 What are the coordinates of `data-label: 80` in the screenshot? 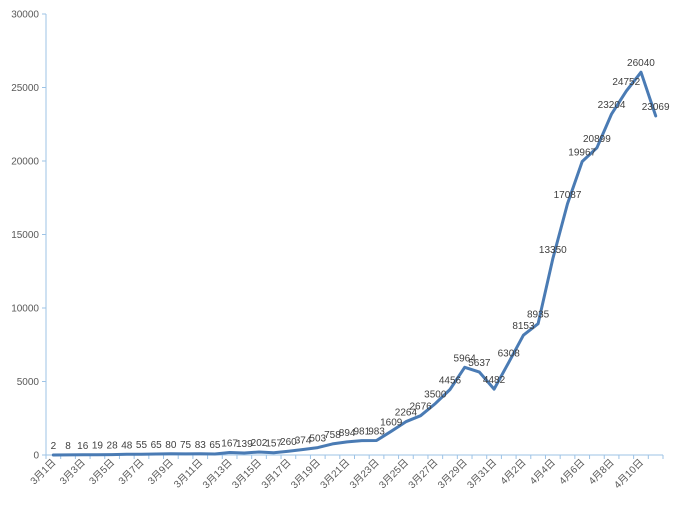 It's located at (171, 445).